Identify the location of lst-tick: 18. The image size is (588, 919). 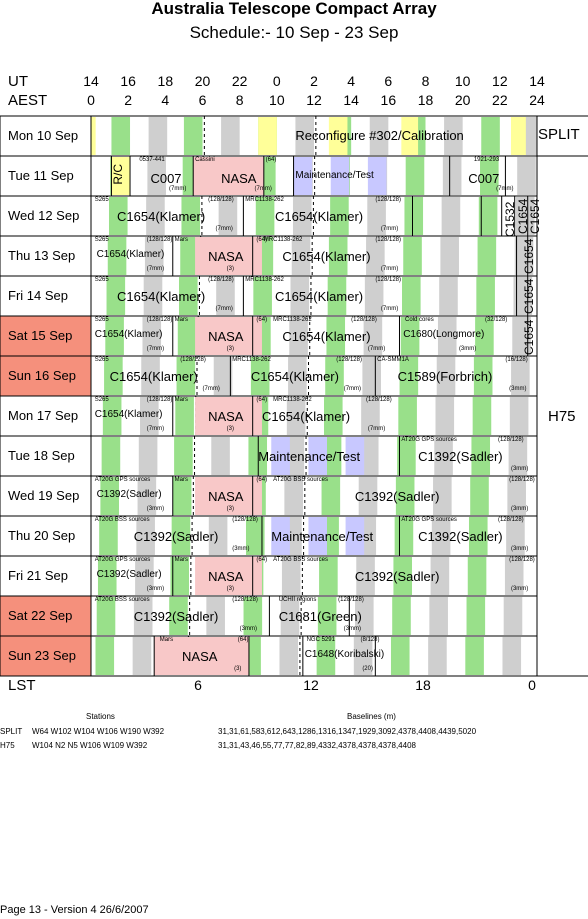
(423, 685).